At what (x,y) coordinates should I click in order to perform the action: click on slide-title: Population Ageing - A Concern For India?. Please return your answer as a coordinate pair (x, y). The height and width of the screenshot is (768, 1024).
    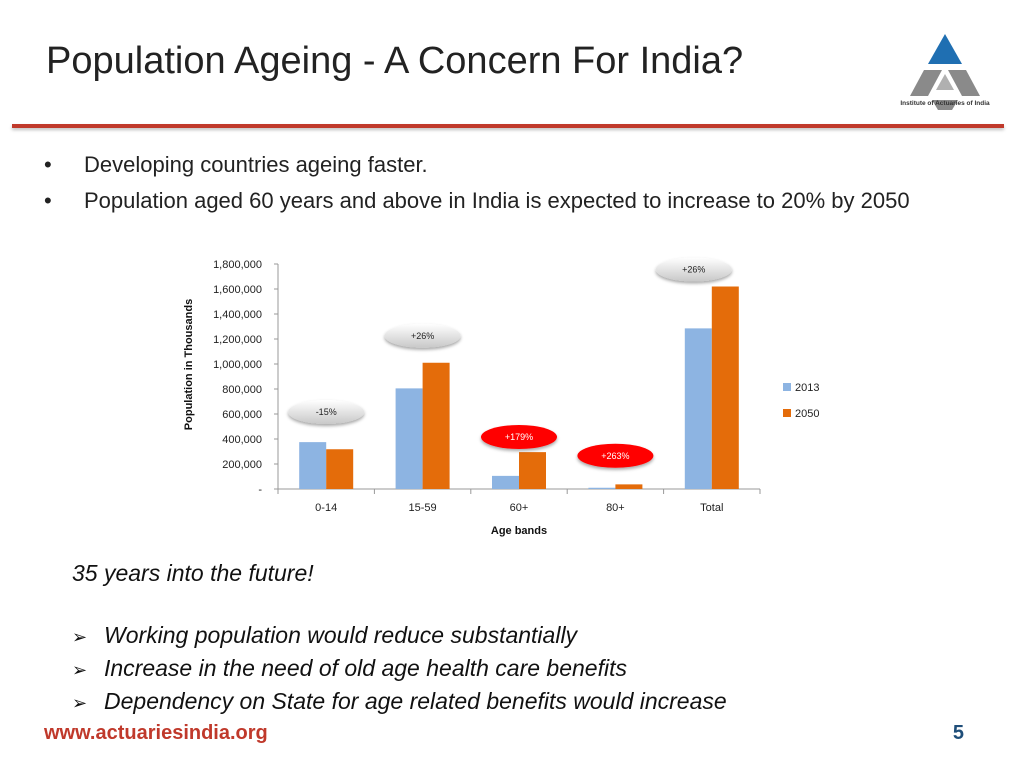
    Looking at the image, I should click on (395, 61).